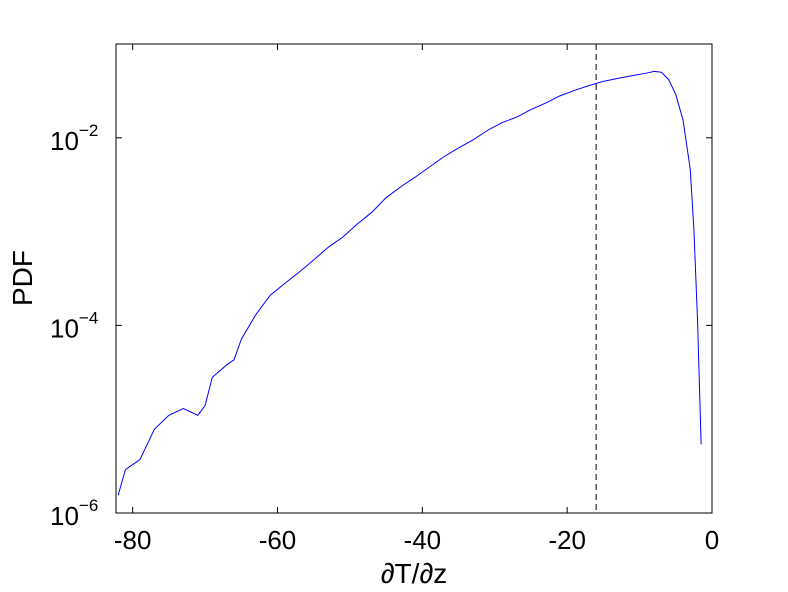  Describe the element at coordinates (567, 540) in the screenshot. I see `x-tick-label: -20` at that location.